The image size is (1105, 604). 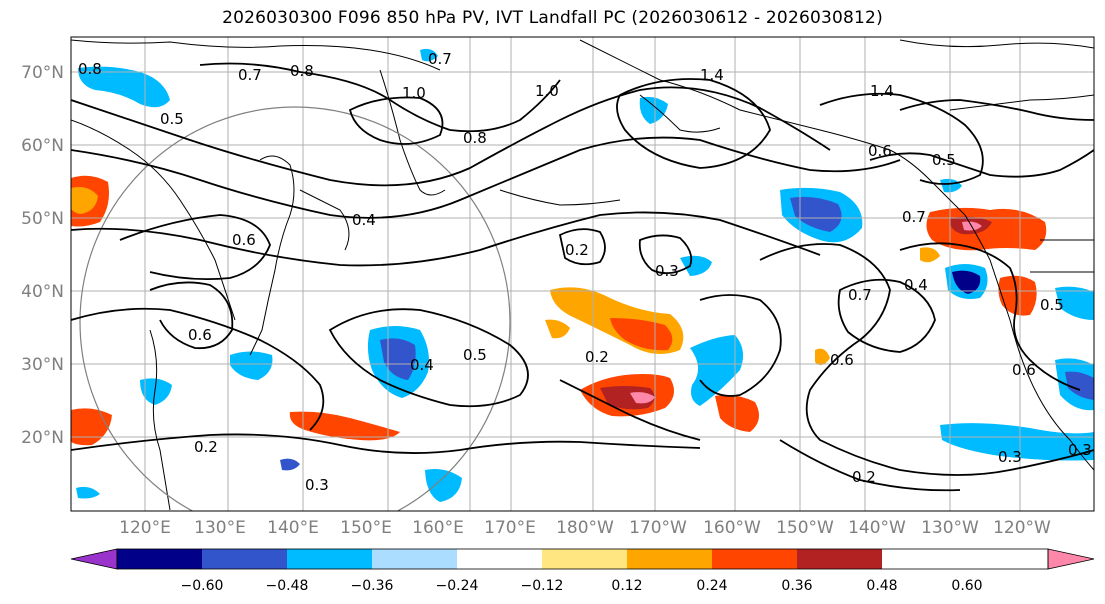 I want to click on colorbar-tick-label: 0.48, so click(x=881, y=586).